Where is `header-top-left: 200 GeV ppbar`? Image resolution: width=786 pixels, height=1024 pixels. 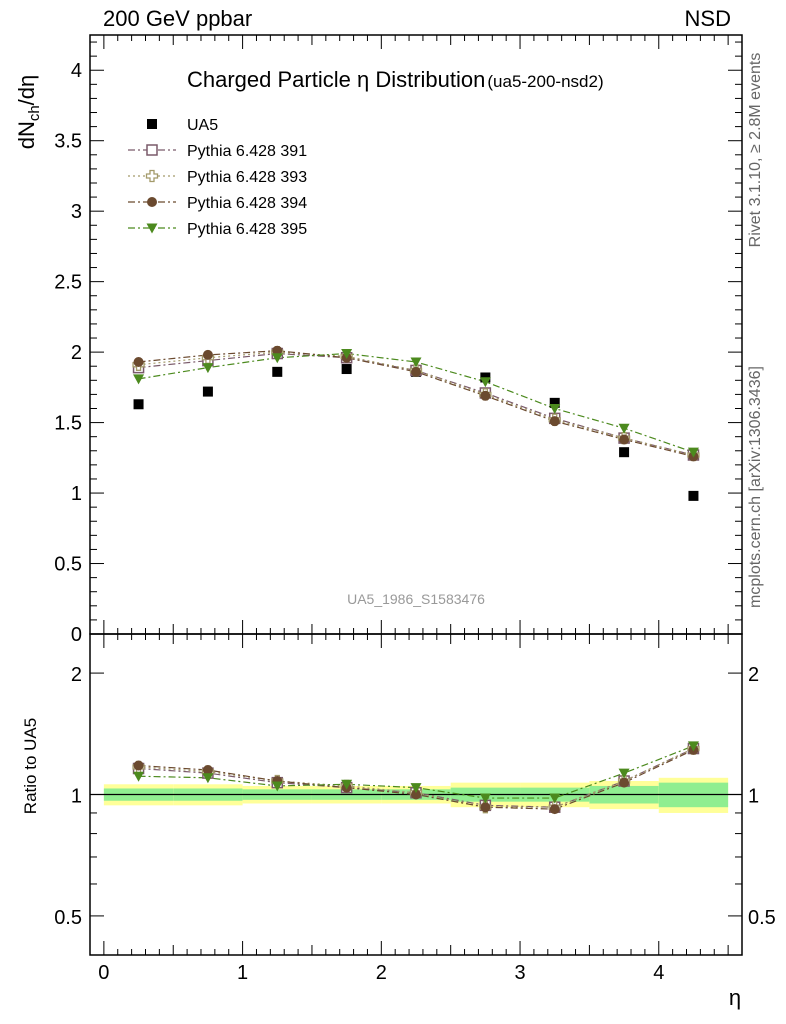
header-top-left: 200 GeV ppbar is located at coordinates (178, 18).